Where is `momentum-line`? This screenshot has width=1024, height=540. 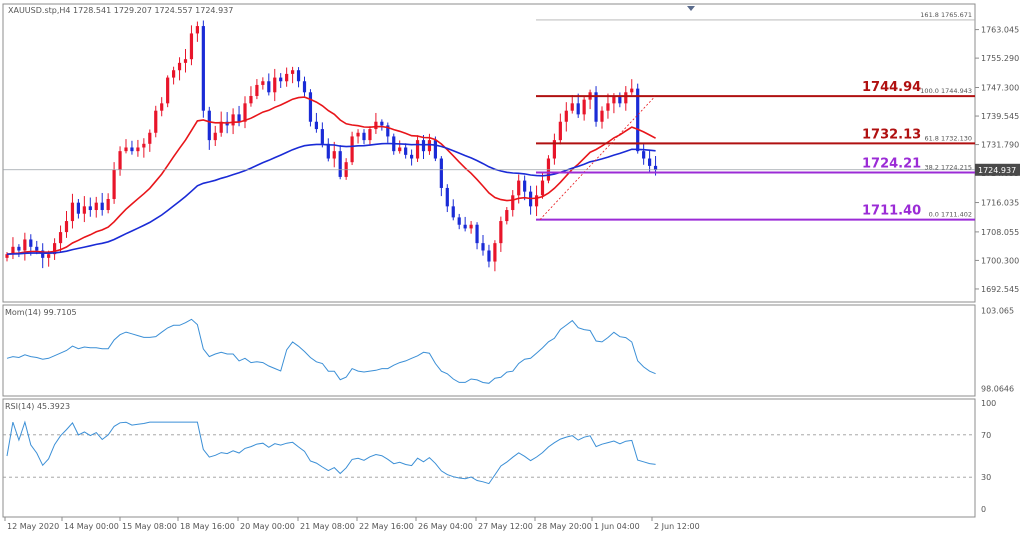 momentum-line is located at coordinates (331, 351).